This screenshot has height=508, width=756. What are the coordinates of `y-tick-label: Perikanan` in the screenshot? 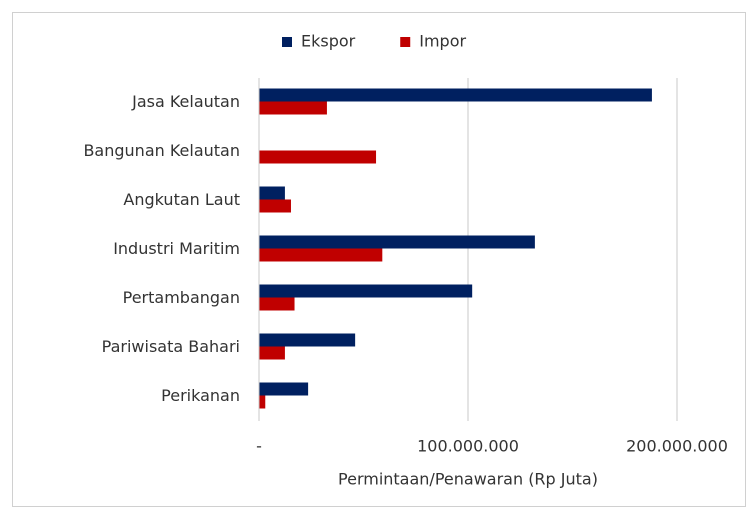 It's located at (200, 395).